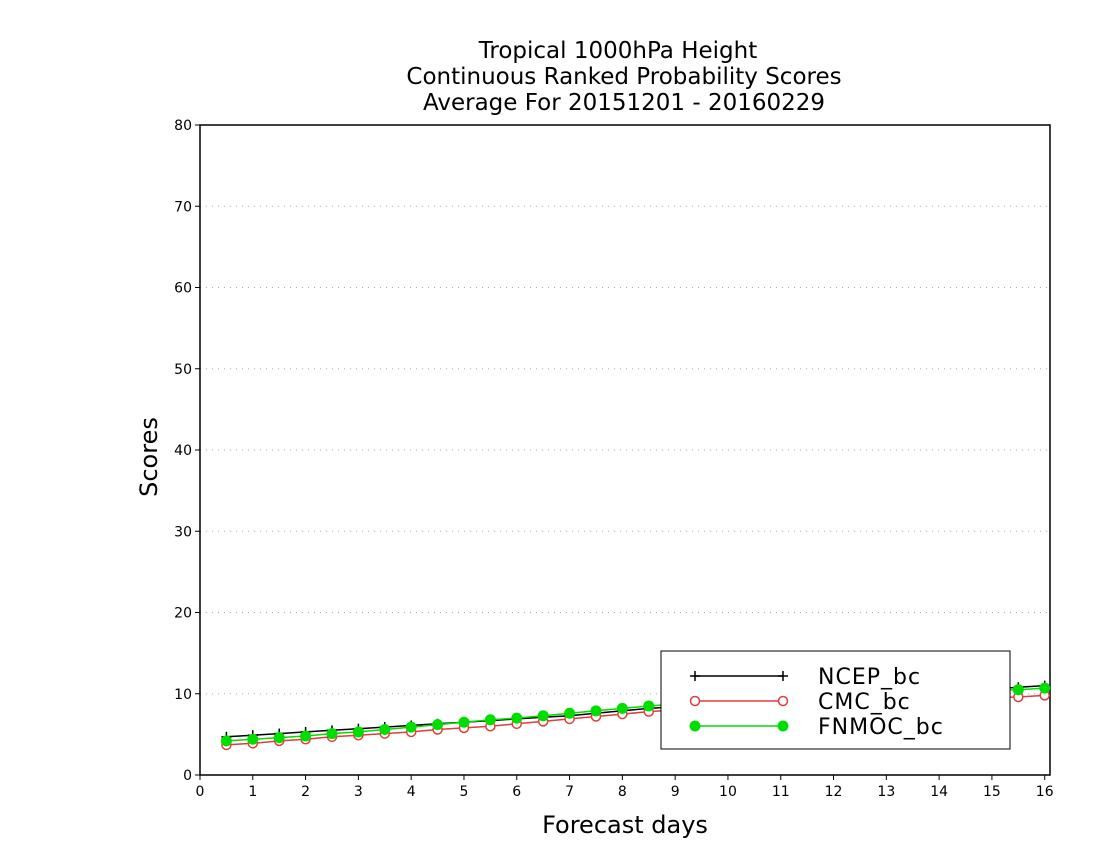 The height and width of the screenshot is (850, 1100). I want to click on x-tick-label: 16, so click(1045, 792).